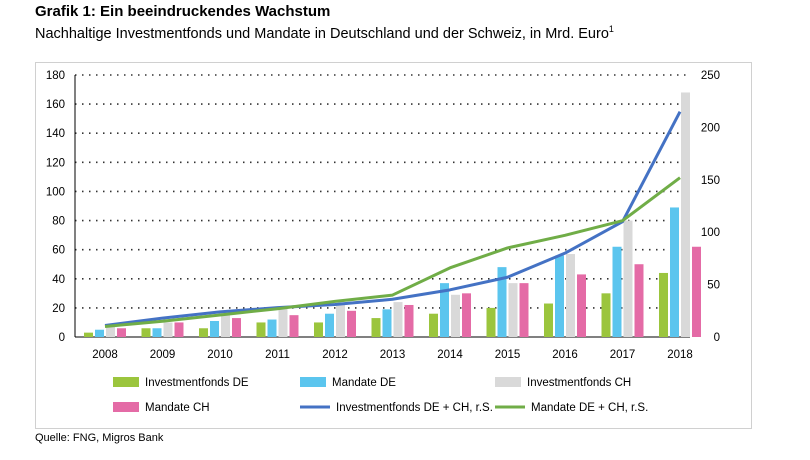 The image size is (810, 460). I want to click on y-tick-label: 180, so click(55, 76).